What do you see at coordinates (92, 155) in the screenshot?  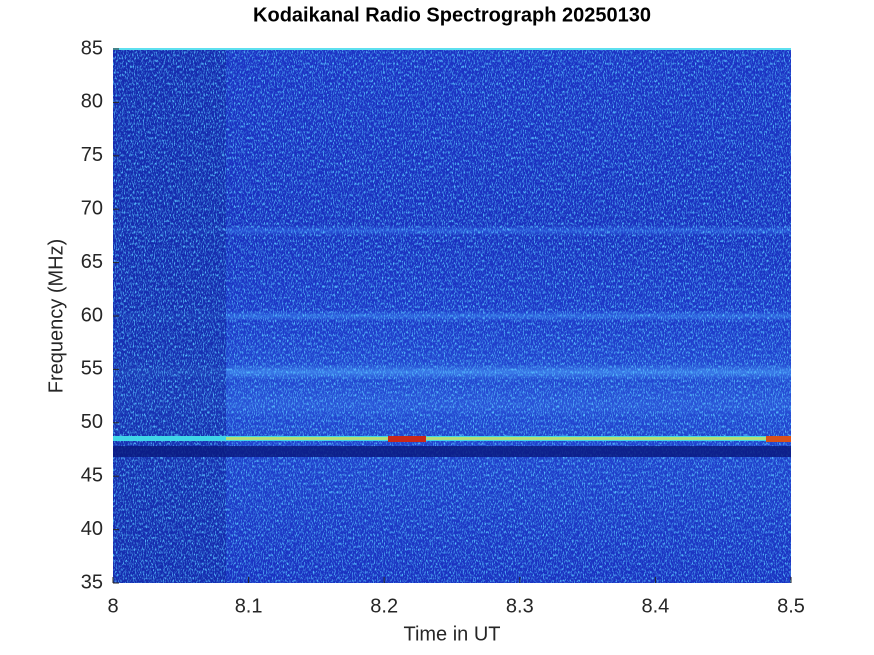 I see `y-tick-label: 75` at bounding box center [92, 155].